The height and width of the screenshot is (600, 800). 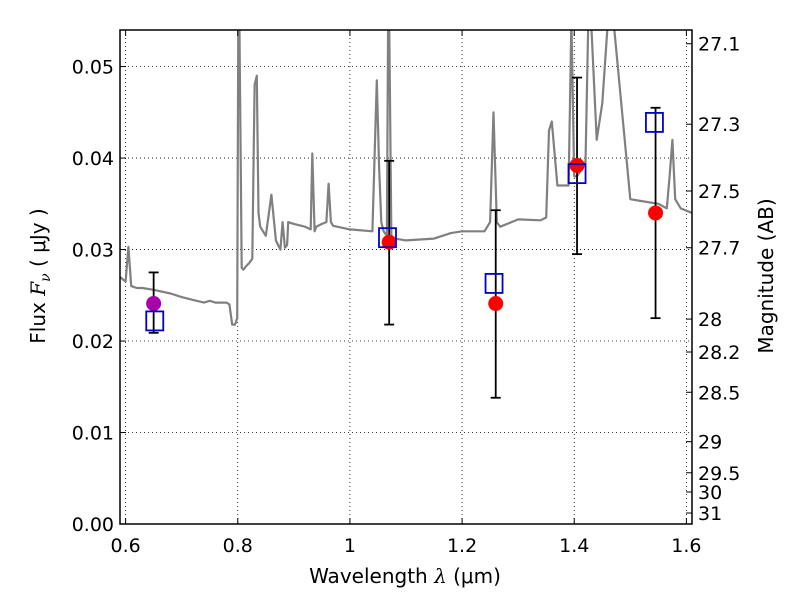 I want to click on x-tick-label: 0.8, so click(x=238, y=546).